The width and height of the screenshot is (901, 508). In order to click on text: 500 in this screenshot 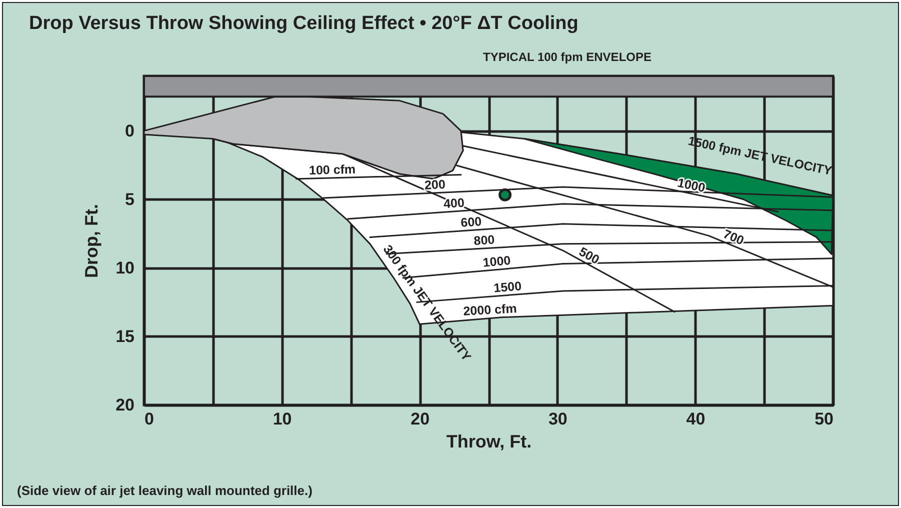, I will do `click(589, 255)`.